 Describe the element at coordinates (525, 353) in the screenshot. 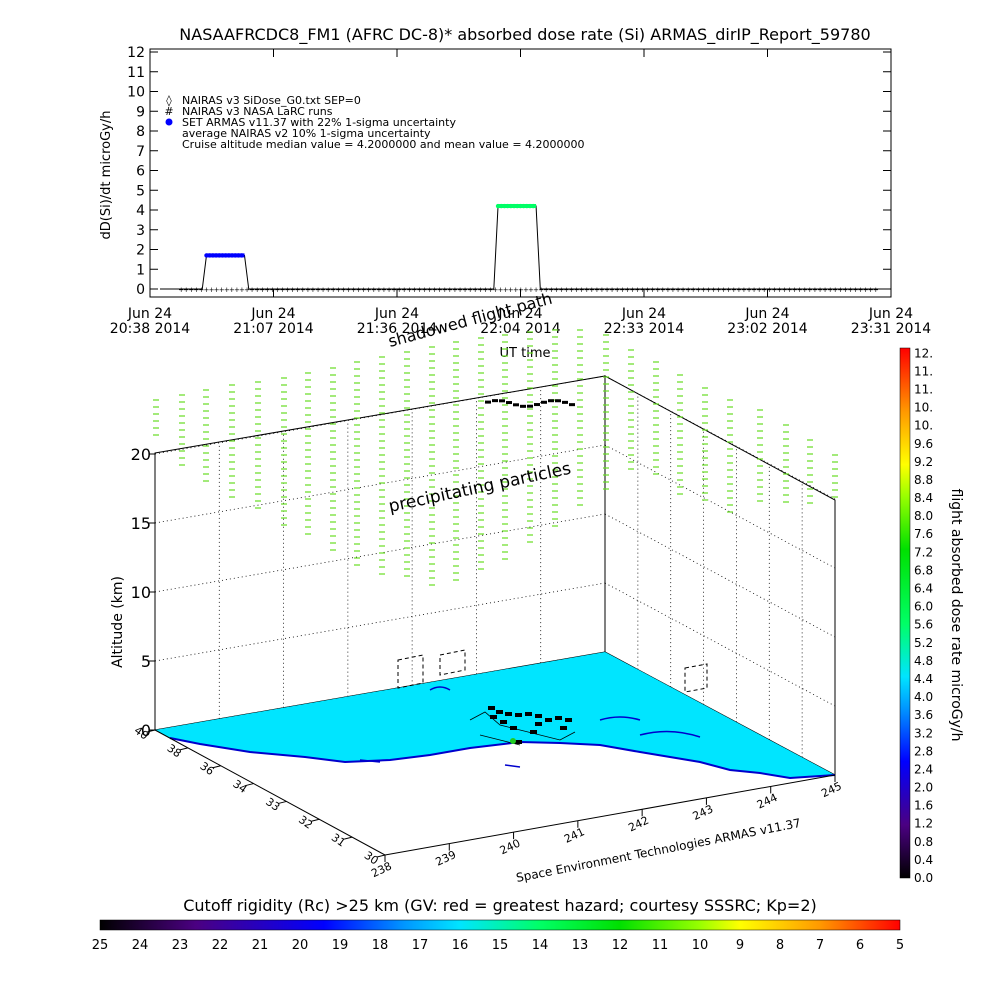

I see `x-axis-label: UT time` at that location.